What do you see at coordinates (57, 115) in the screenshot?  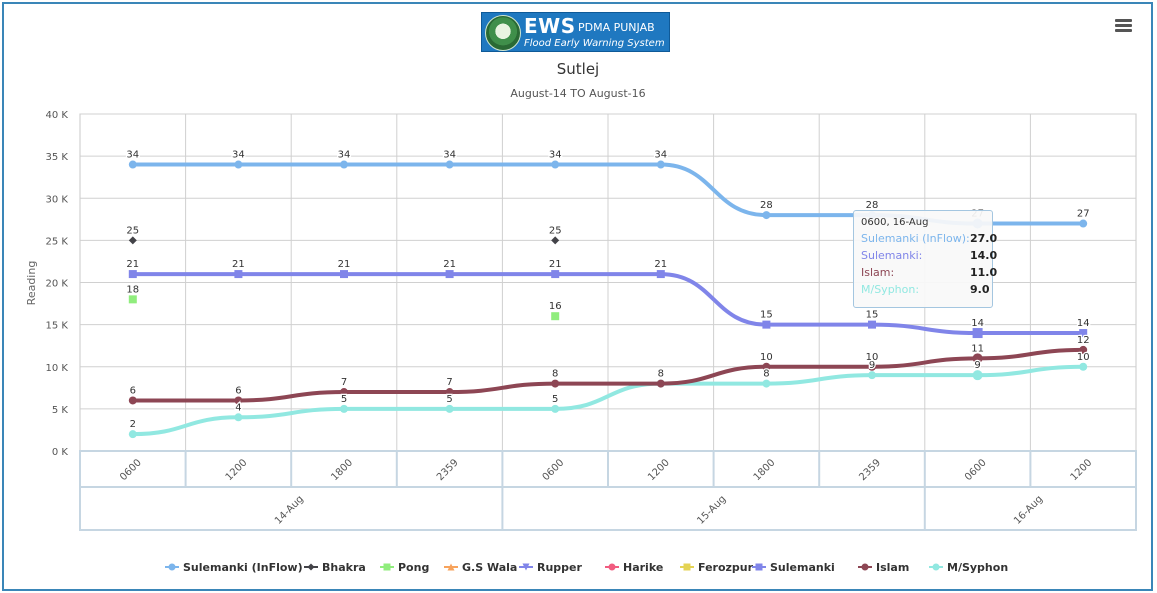 I see `y-tick-label: 40 K` at bounding box center [57, 115].